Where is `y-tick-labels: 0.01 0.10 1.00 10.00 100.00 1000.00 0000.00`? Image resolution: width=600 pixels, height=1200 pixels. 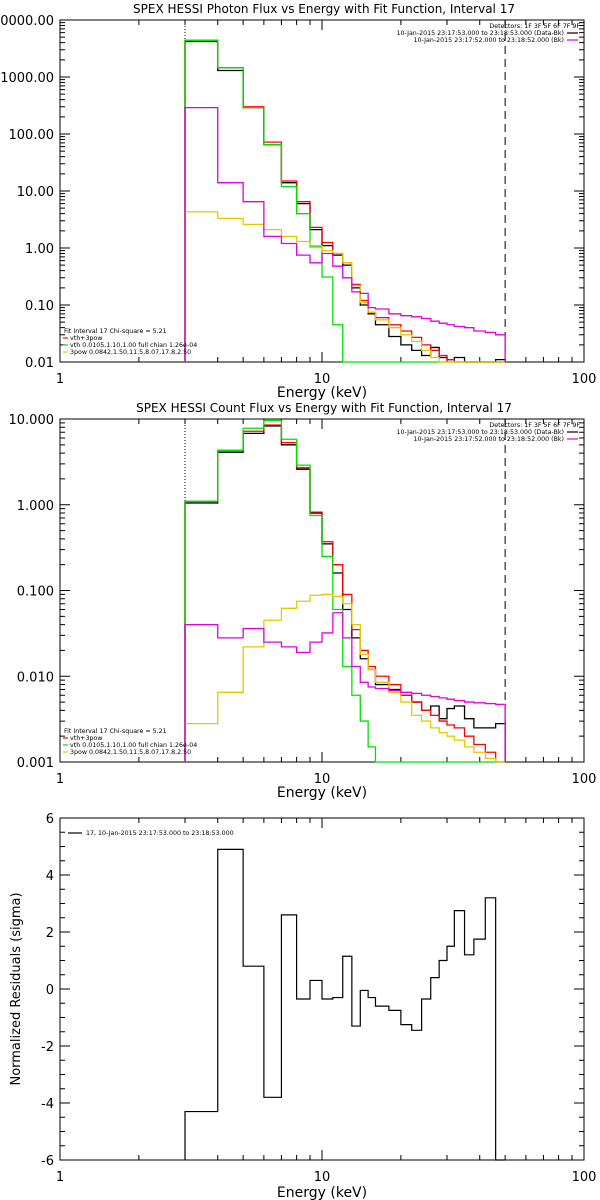 y-tick-labels: 0.01 0.10 1.00 10.00 100.00 1000.00 0000.00 is located at coordinates (27, 192).